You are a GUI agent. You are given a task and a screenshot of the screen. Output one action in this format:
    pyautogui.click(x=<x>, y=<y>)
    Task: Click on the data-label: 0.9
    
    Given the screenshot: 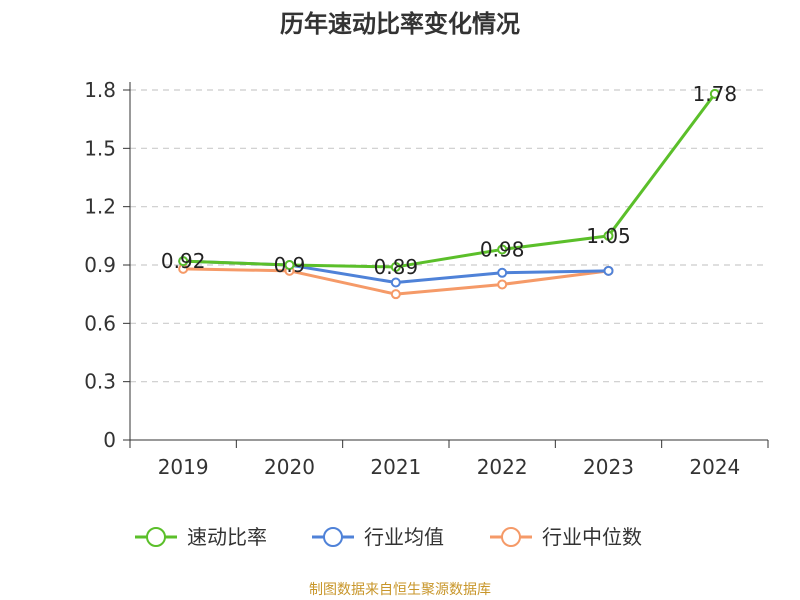 What is the action you would take?
    pyautogui.click(x=290, y=265)
    